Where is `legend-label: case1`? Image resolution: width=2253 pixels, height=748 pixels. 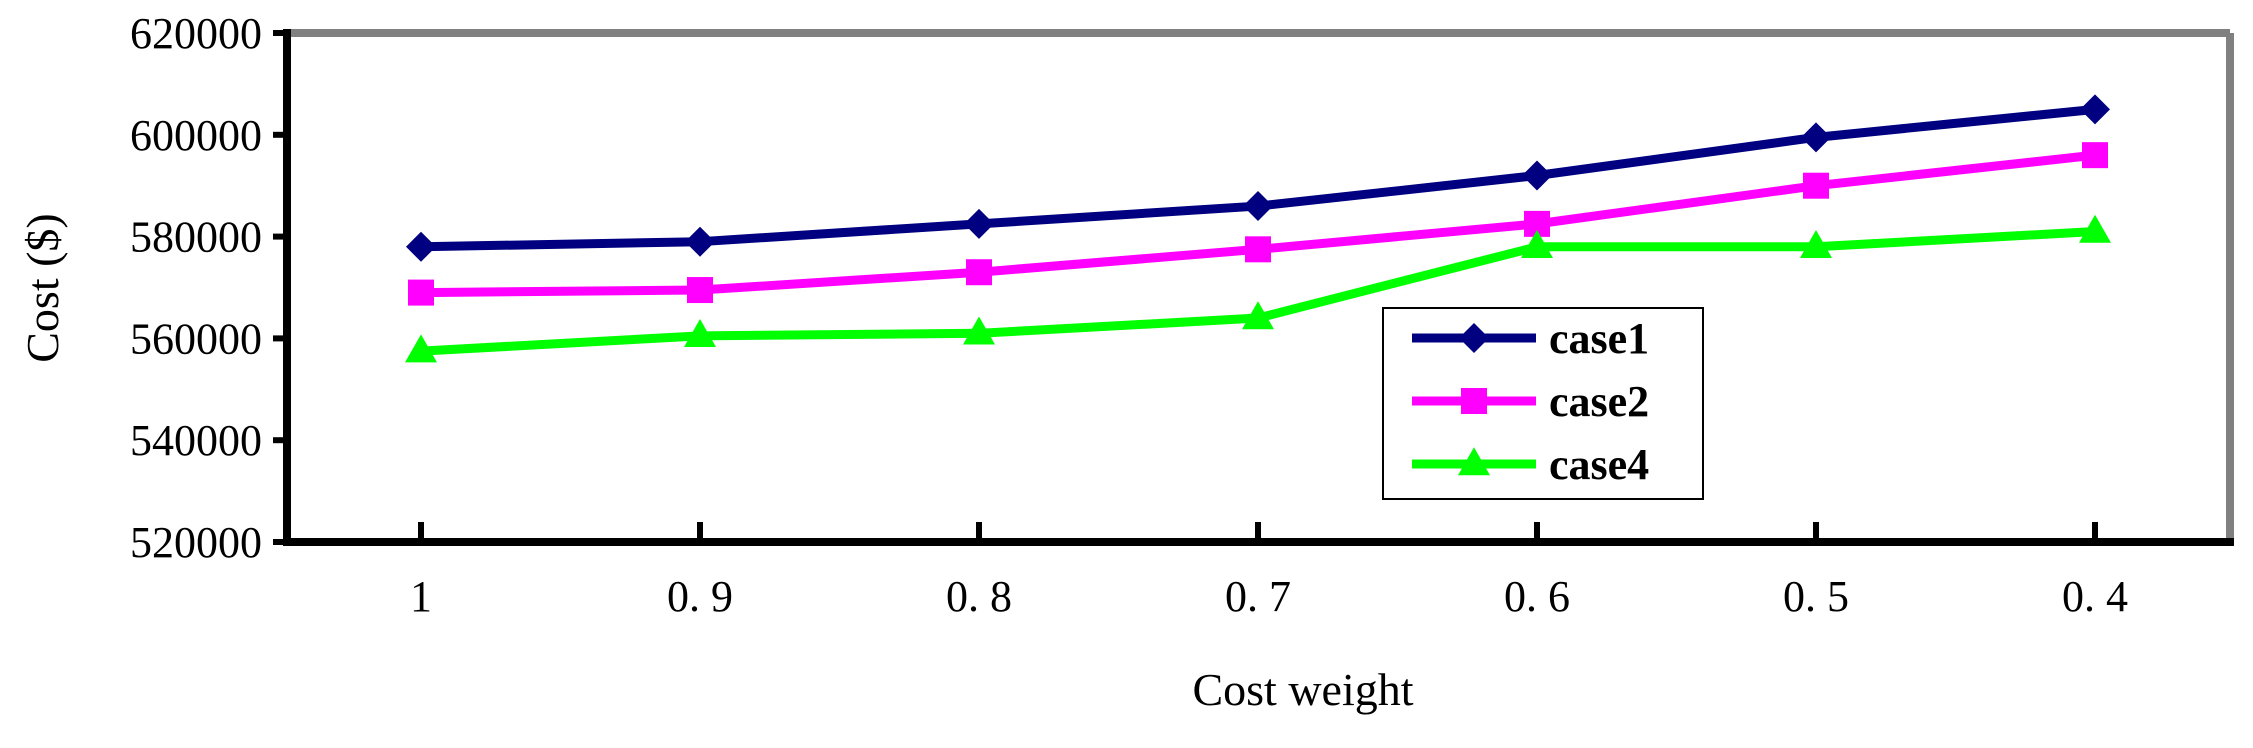 legend-label: case1 is located at coordinates (1599, 338).